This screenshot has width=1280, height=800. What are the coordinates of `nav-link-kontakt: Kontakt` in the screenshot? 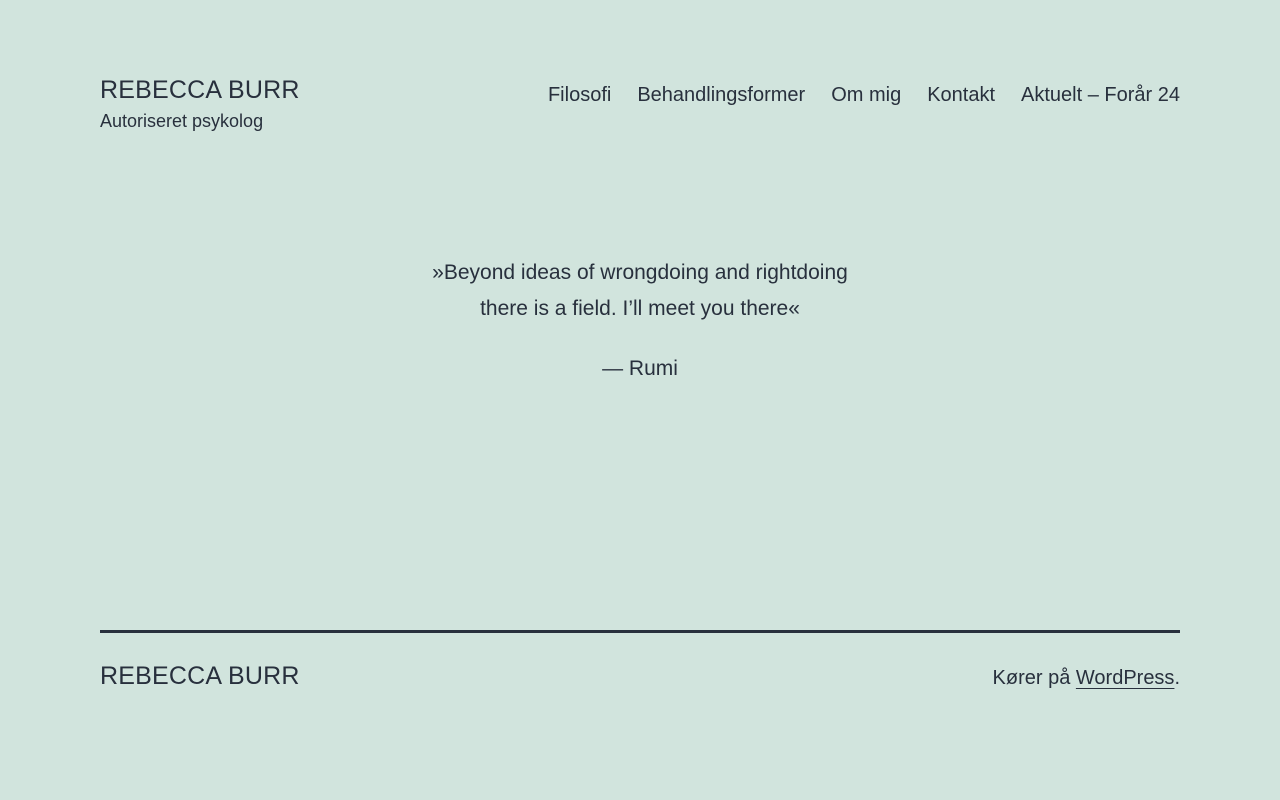 It's located at (961, 95).